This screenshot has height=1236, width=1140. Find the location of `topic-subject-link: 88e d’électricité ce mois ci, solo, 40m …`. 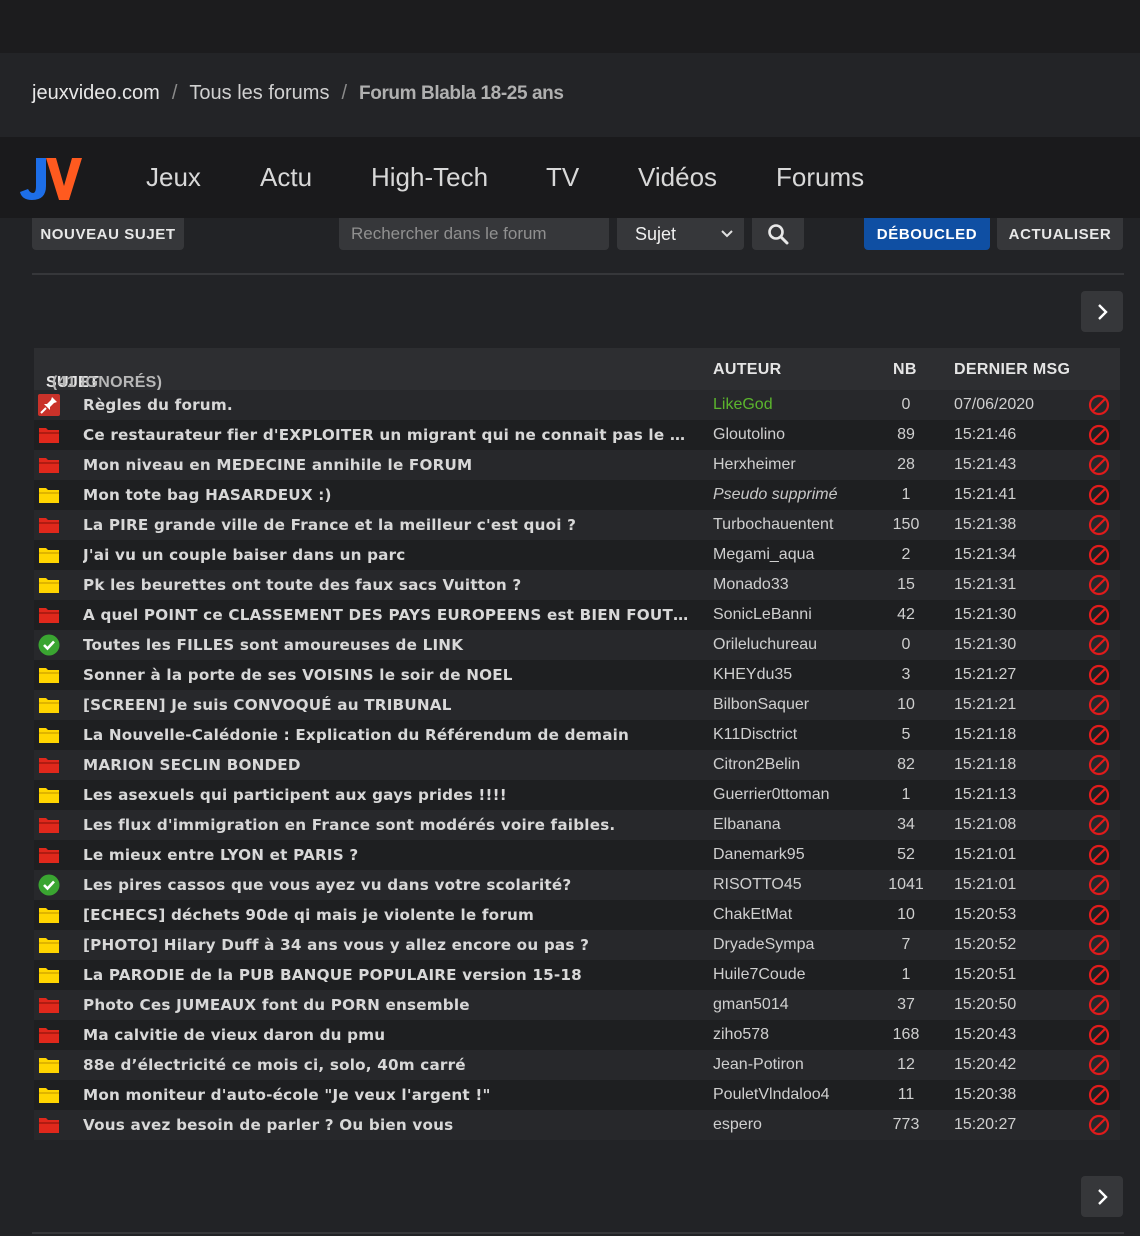

topic-subject-link: 88e d’électricité ce mois ci, solo, 40m … is located at coordinates (274, 1065).